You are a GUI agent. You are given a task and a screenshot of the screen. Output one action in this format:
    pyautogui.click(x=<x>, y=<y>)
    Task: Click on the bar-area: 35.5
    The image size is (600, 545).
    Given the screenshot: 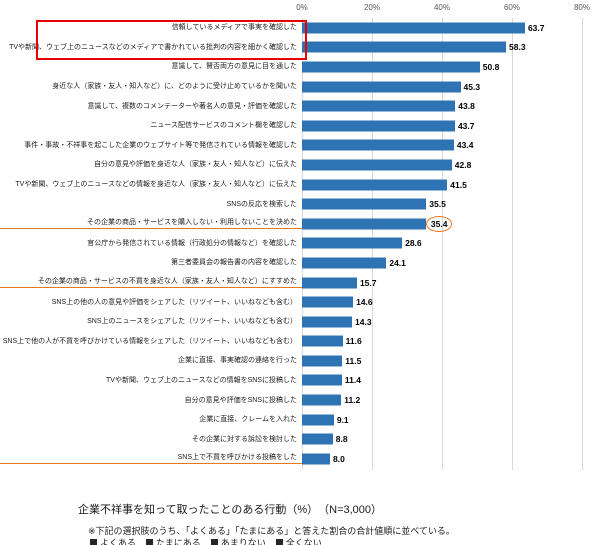 What is the action you would take?
    pyautogui.click(x=448, y=204)
    